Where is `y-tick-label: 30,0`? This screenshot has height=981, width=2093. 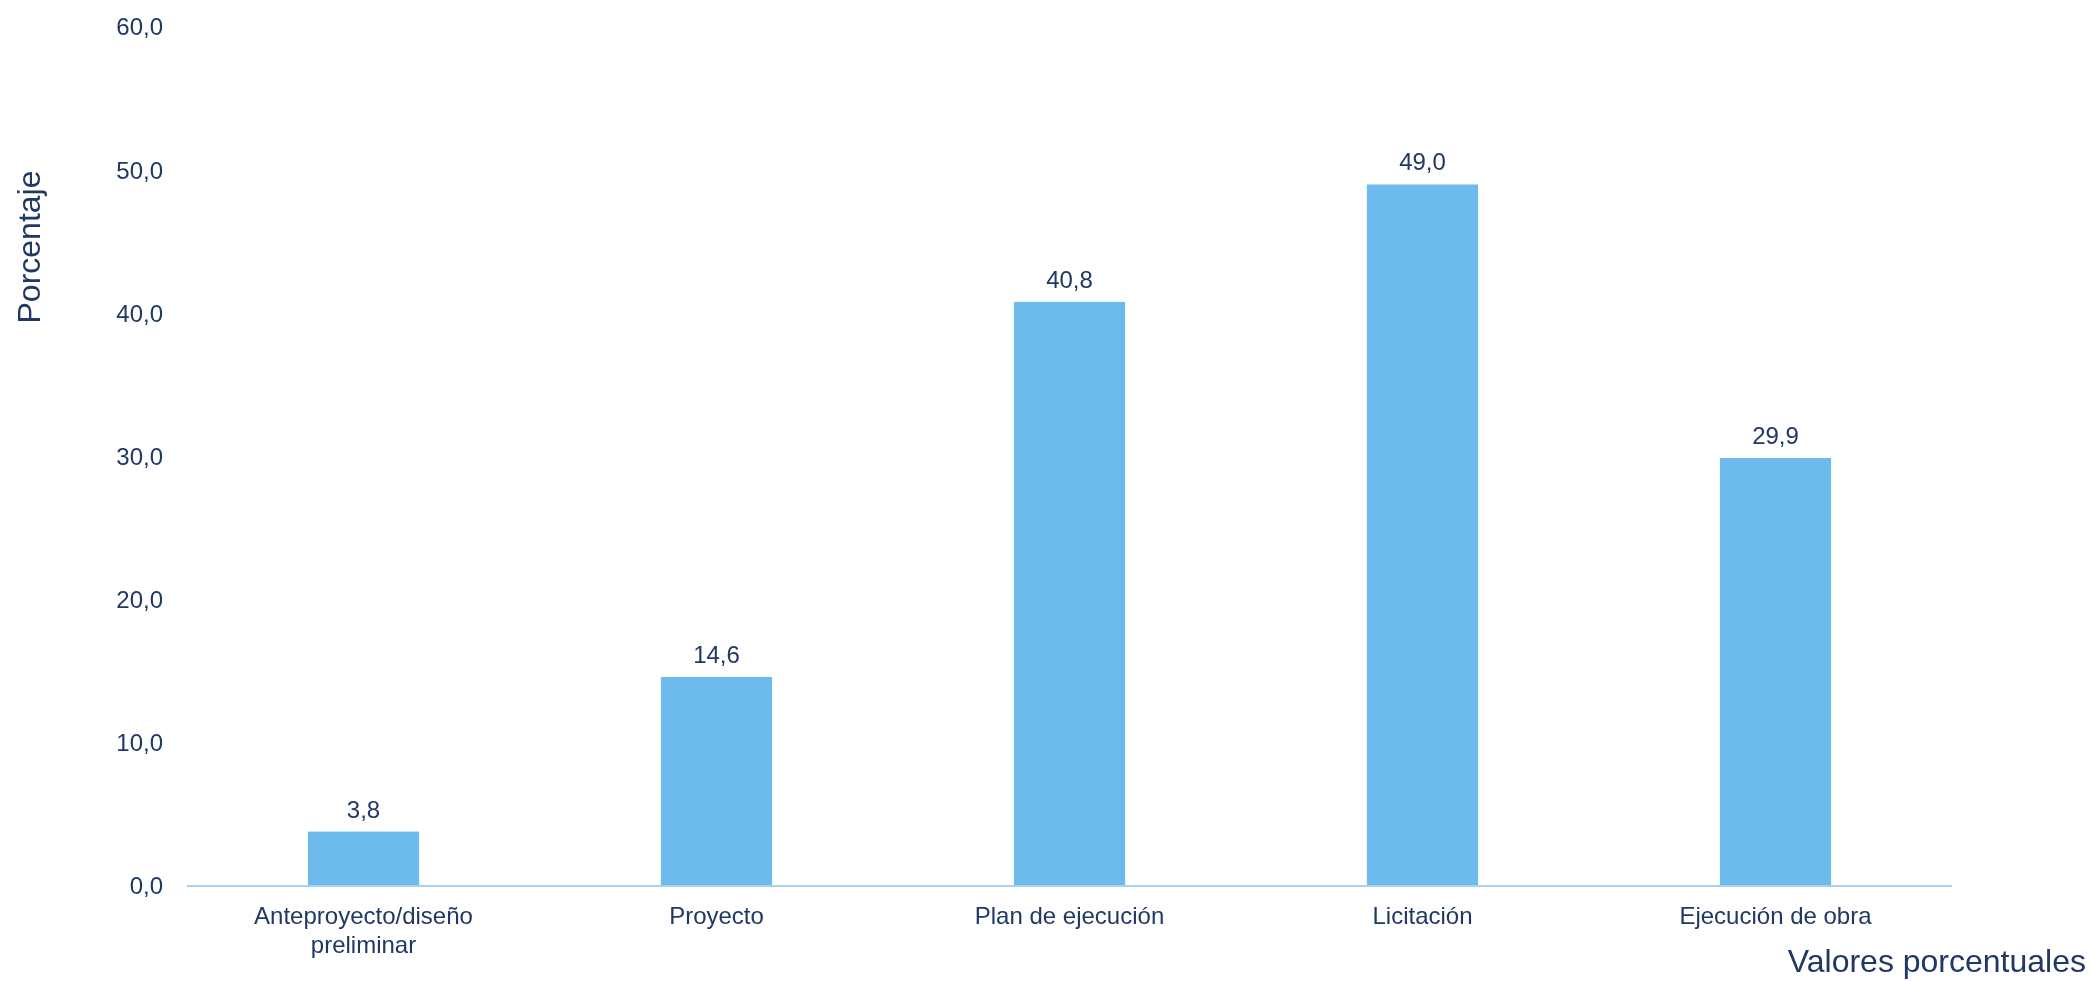 y-tick-label: 30,0 is located at coordinates (139, 456).